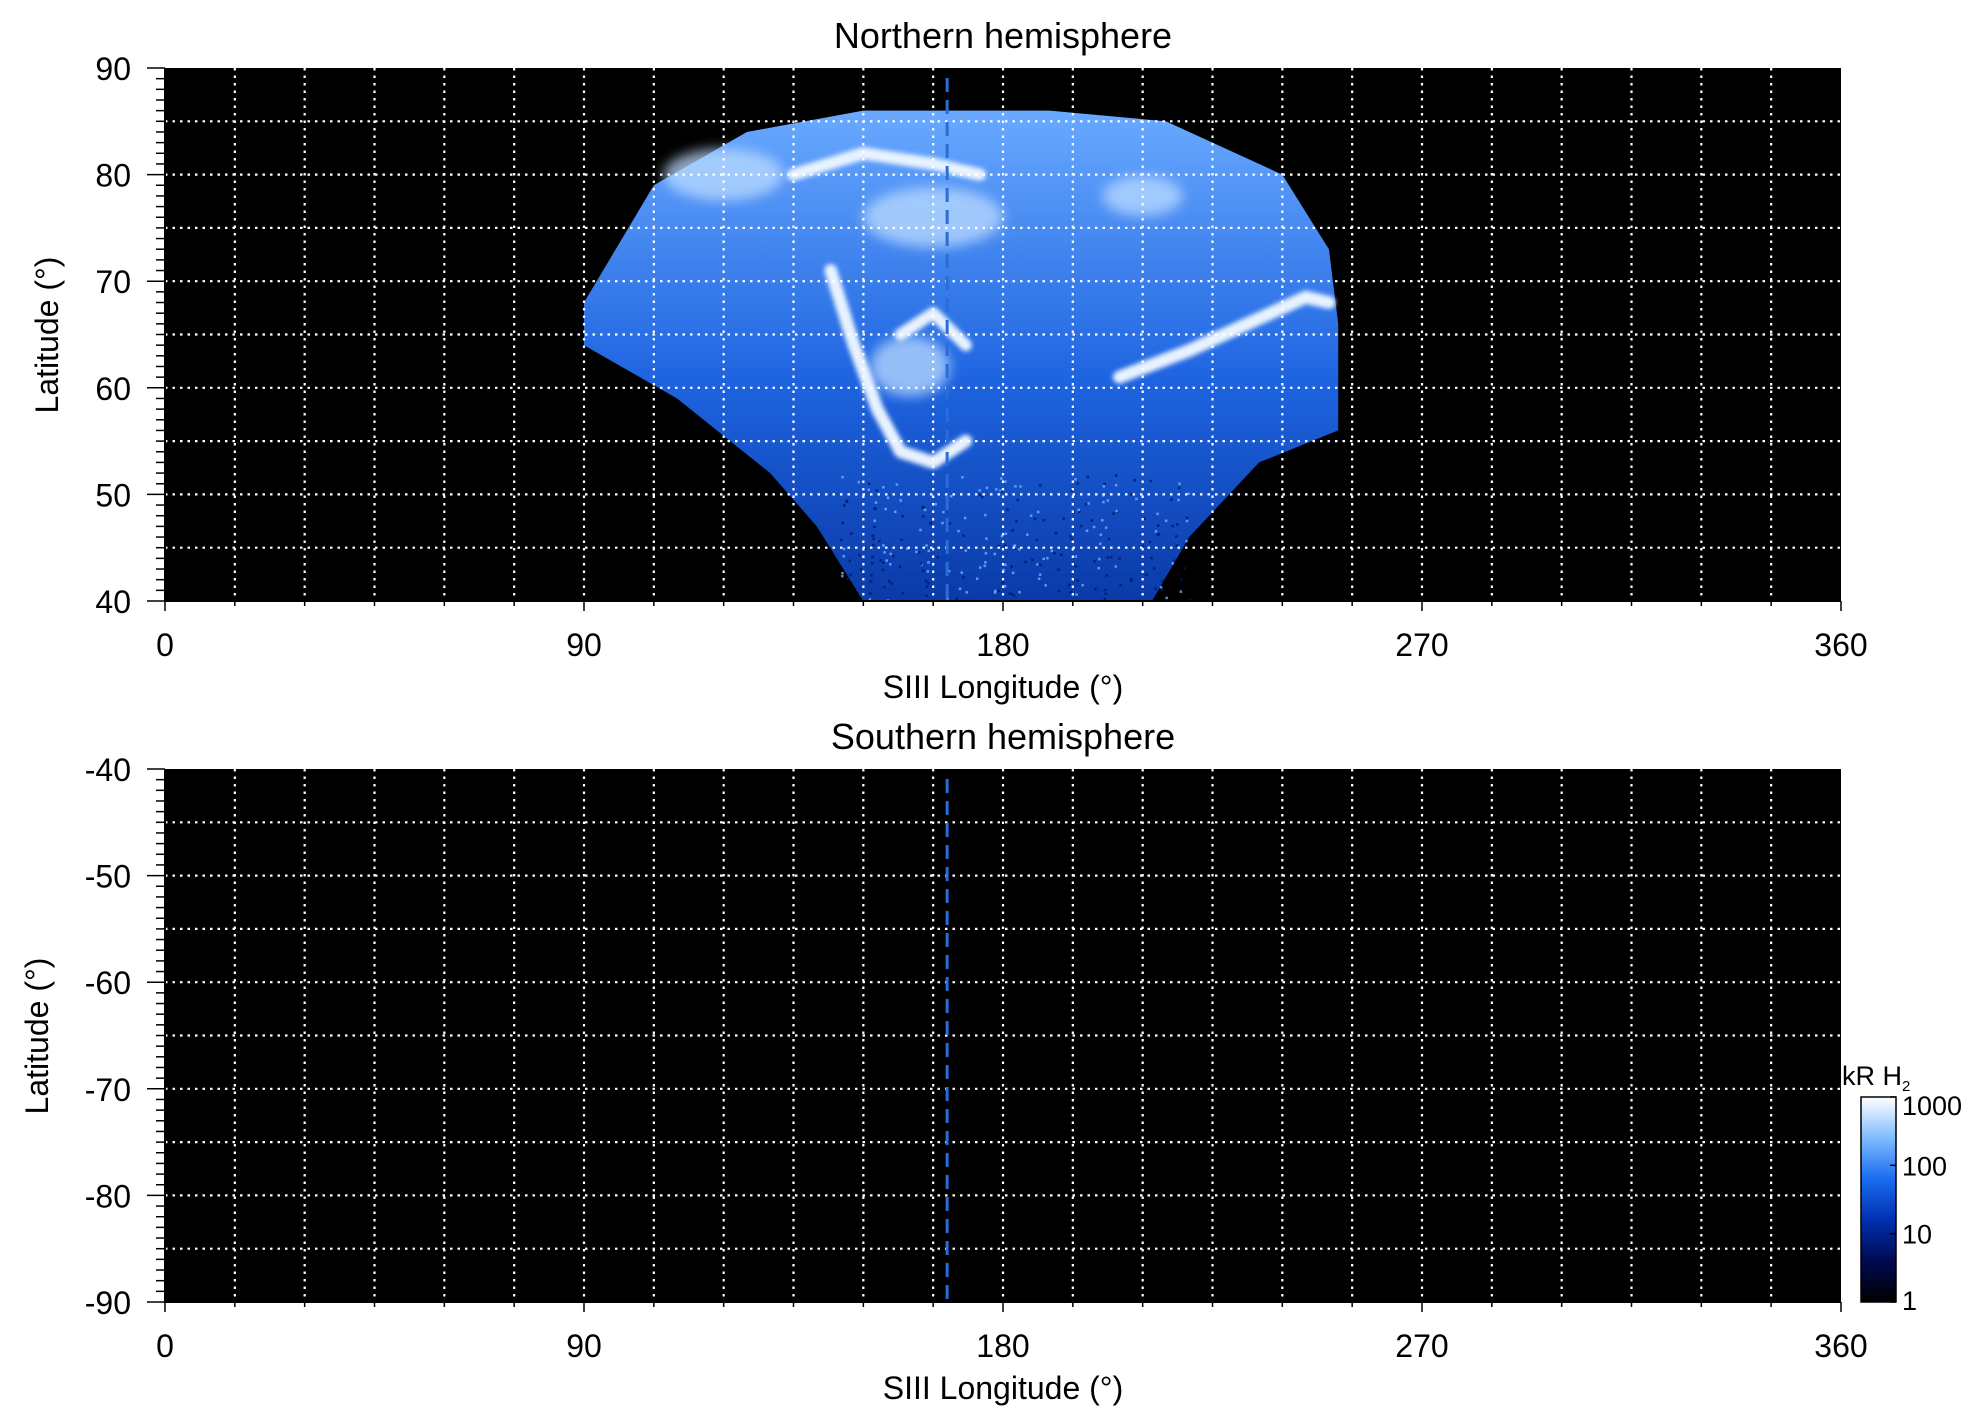  I want to click on colorbar-tick-label: 1, so click(1909, 1301).